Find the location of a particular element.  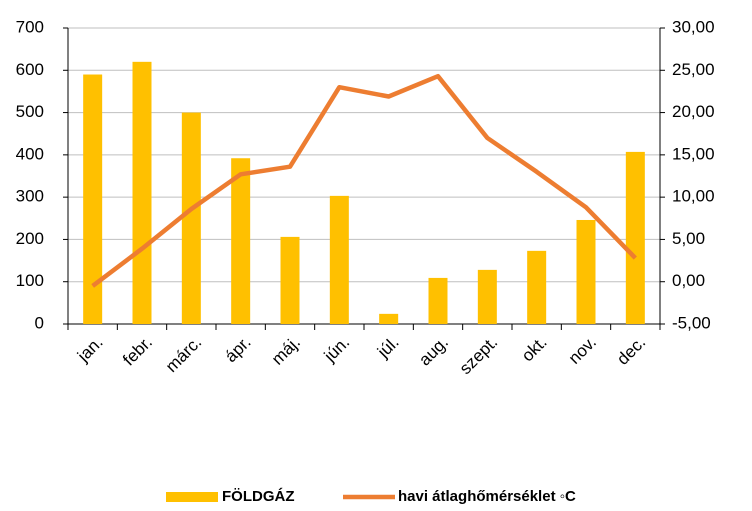

y-tick-label: 200 is located at coordinates (30, 238).